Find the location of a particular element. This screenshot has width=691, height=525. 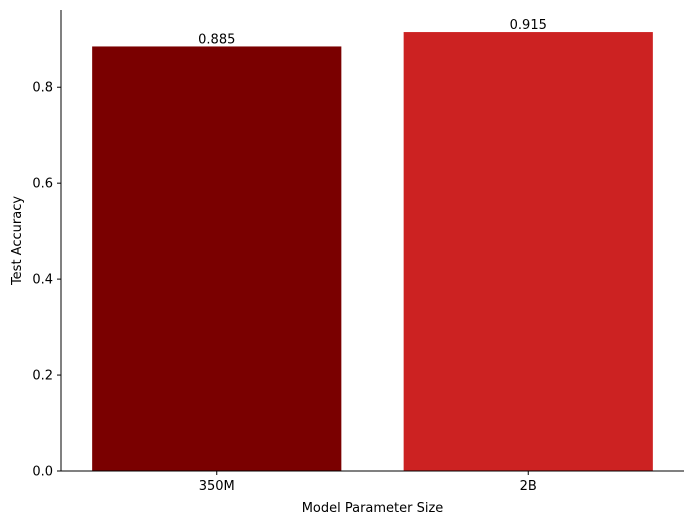

data-label-2B: 0.915 is located at coordinates (528, 25).